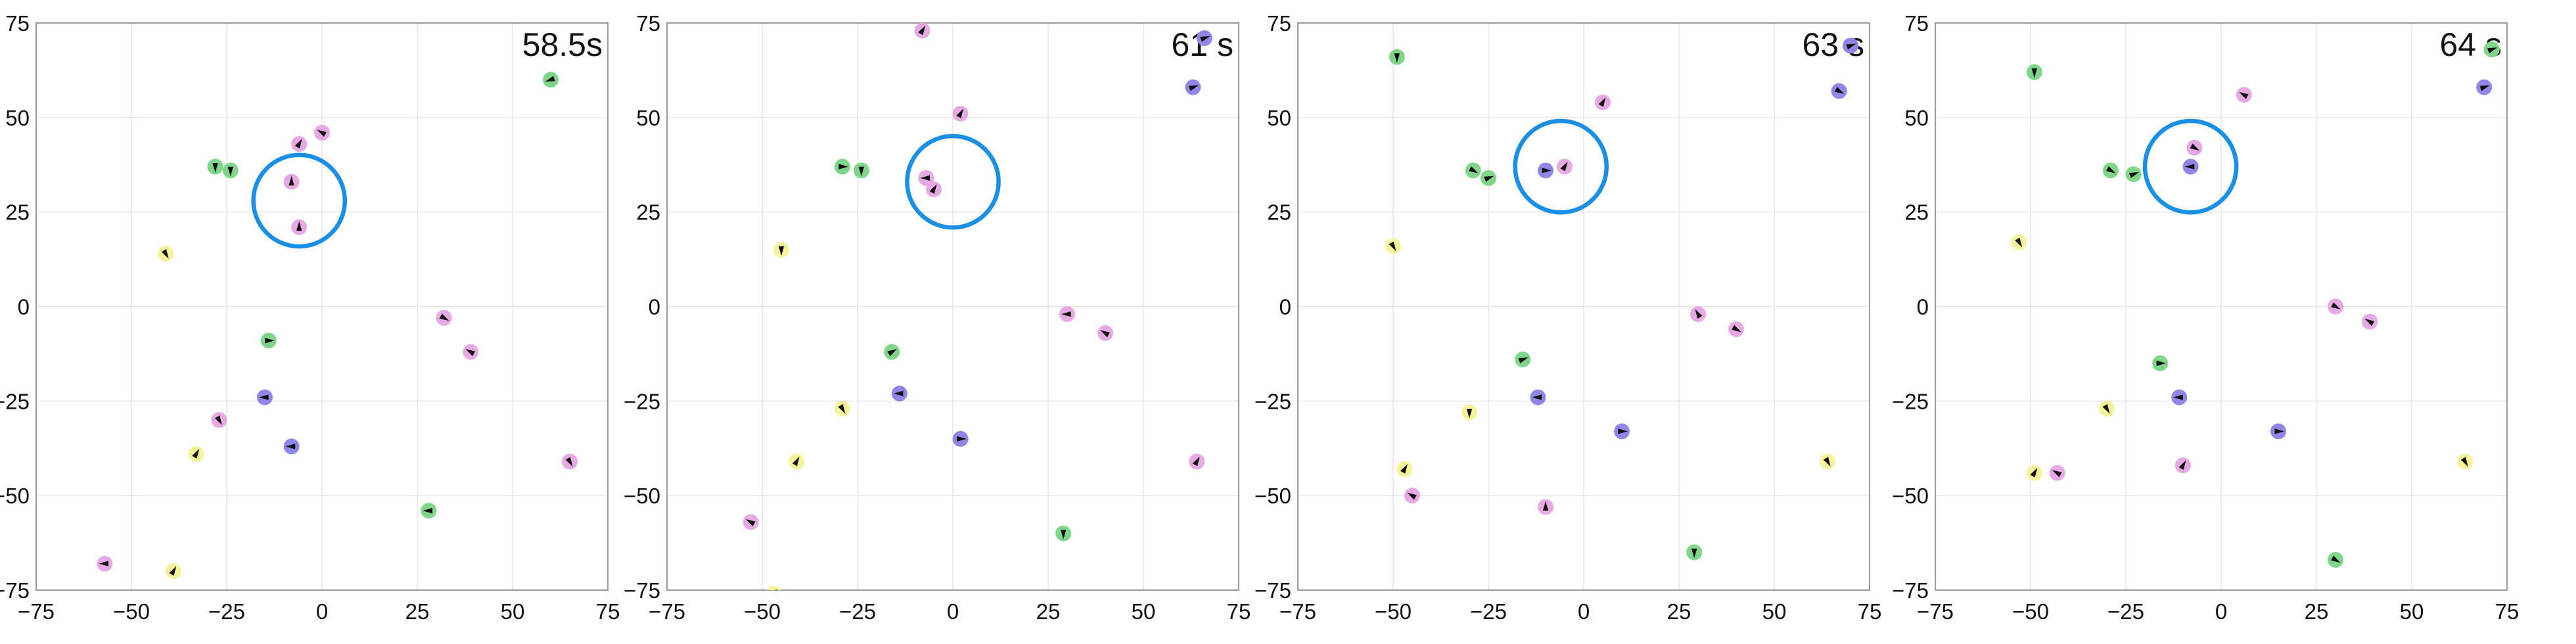  I want to click on agents, so click(337, 326).